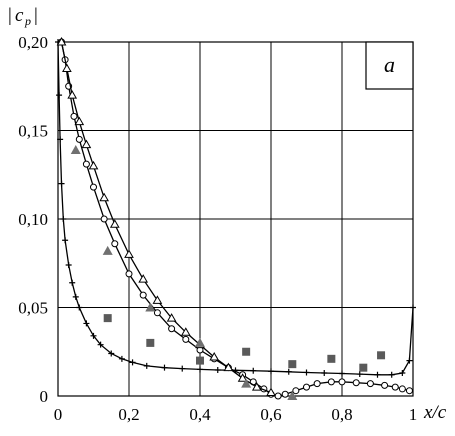 The image size is (455, 436). What do you see at coordinates (341, 414) in the screenshot?
I see `x-tick-label: 0,8` at bounding box center [341, 414].